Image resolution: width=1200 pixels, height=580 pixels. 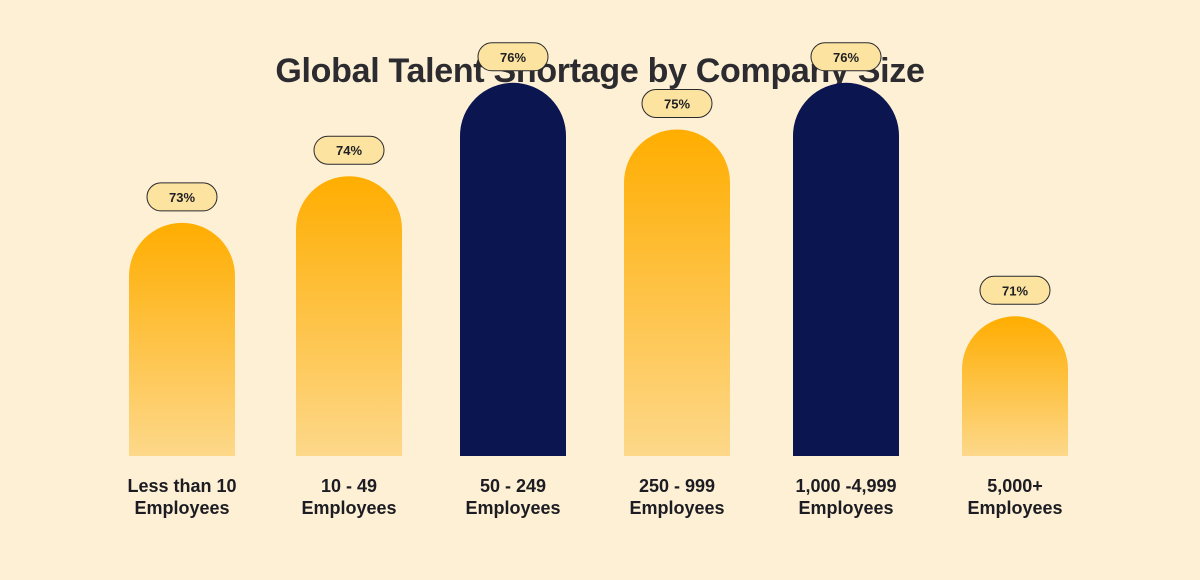 I want to click on value-label-1: 73%, so click(x=182, y=197).